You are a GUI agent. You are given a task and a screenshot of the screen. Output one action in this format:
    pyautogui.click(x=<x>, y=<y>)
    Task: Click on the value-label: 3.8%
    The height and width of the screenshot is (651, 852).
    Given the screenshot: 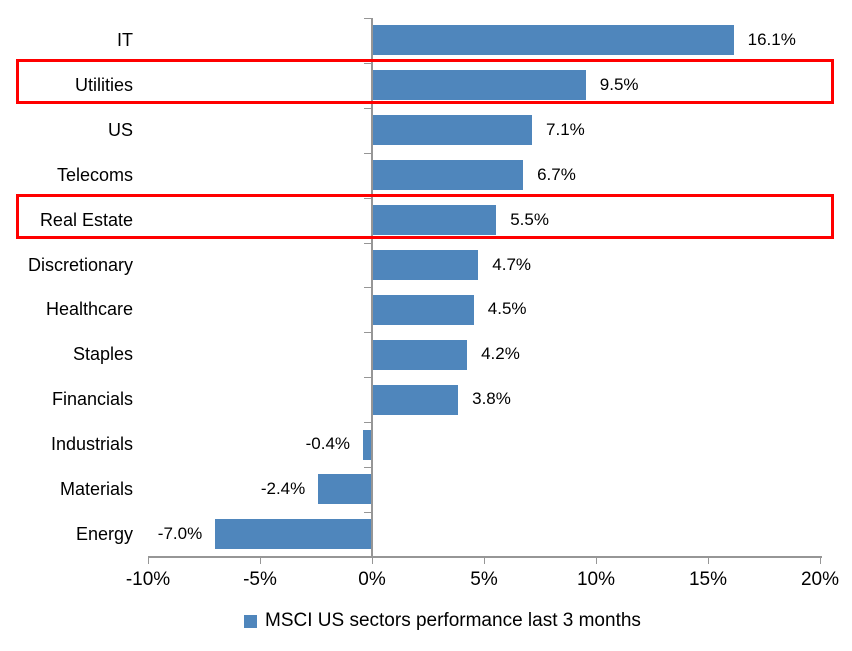 What is the action you would take?
    pyautogui.click(x=491, y=399)
    